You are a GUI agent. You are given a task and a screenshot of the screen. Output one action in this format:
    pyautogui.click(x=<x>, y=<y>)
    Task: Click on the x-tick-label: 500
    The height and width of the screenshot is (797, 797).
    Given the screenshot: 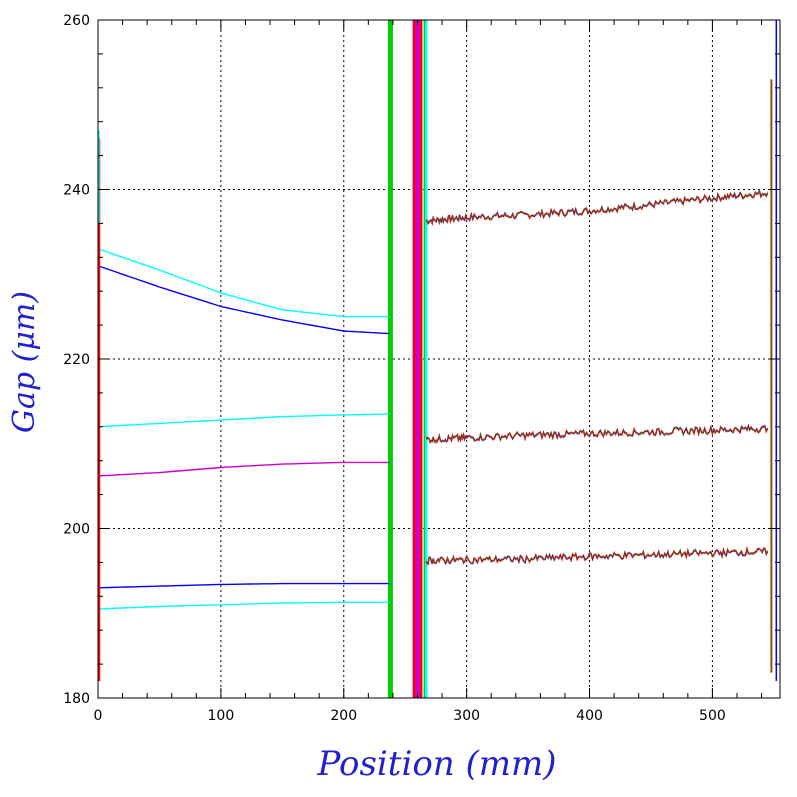 What is the action you would take?
    pyautogui.click(x=712, y=716)
    